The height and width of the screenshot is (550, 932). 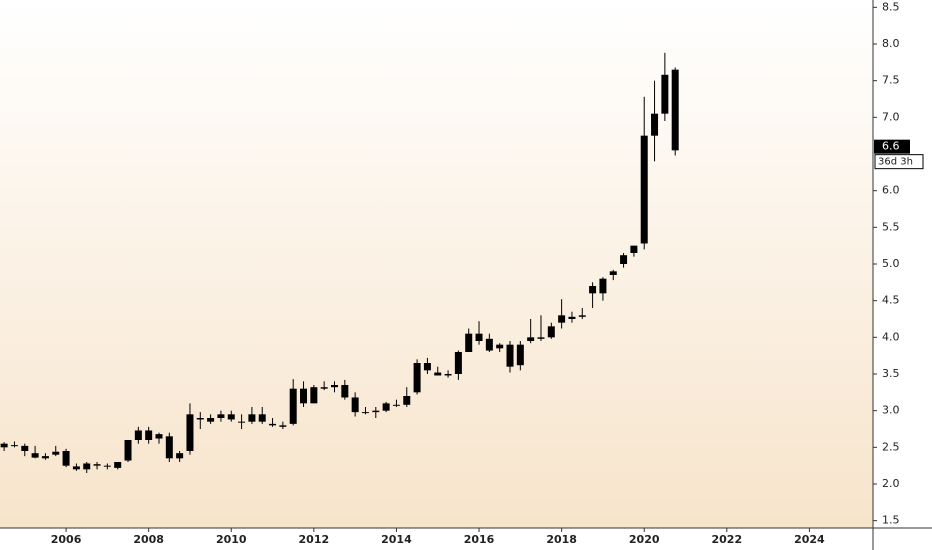 What do you see at coordinates (891, 483) in the screenshot?
I see `y-tick-label: 2.0` at bounding box center [891, 483].